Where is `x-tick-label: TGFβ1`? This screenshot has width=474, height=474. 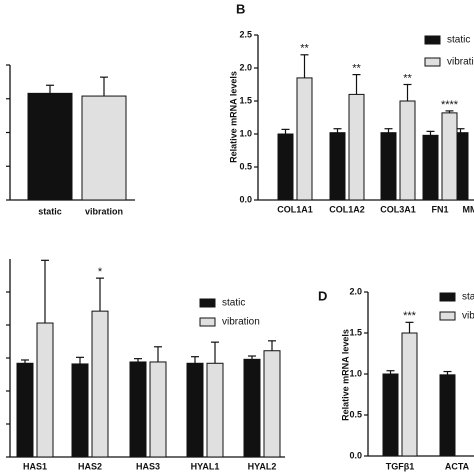
x-tick-label: TGFβ1 is located at coordinates (400, 466).